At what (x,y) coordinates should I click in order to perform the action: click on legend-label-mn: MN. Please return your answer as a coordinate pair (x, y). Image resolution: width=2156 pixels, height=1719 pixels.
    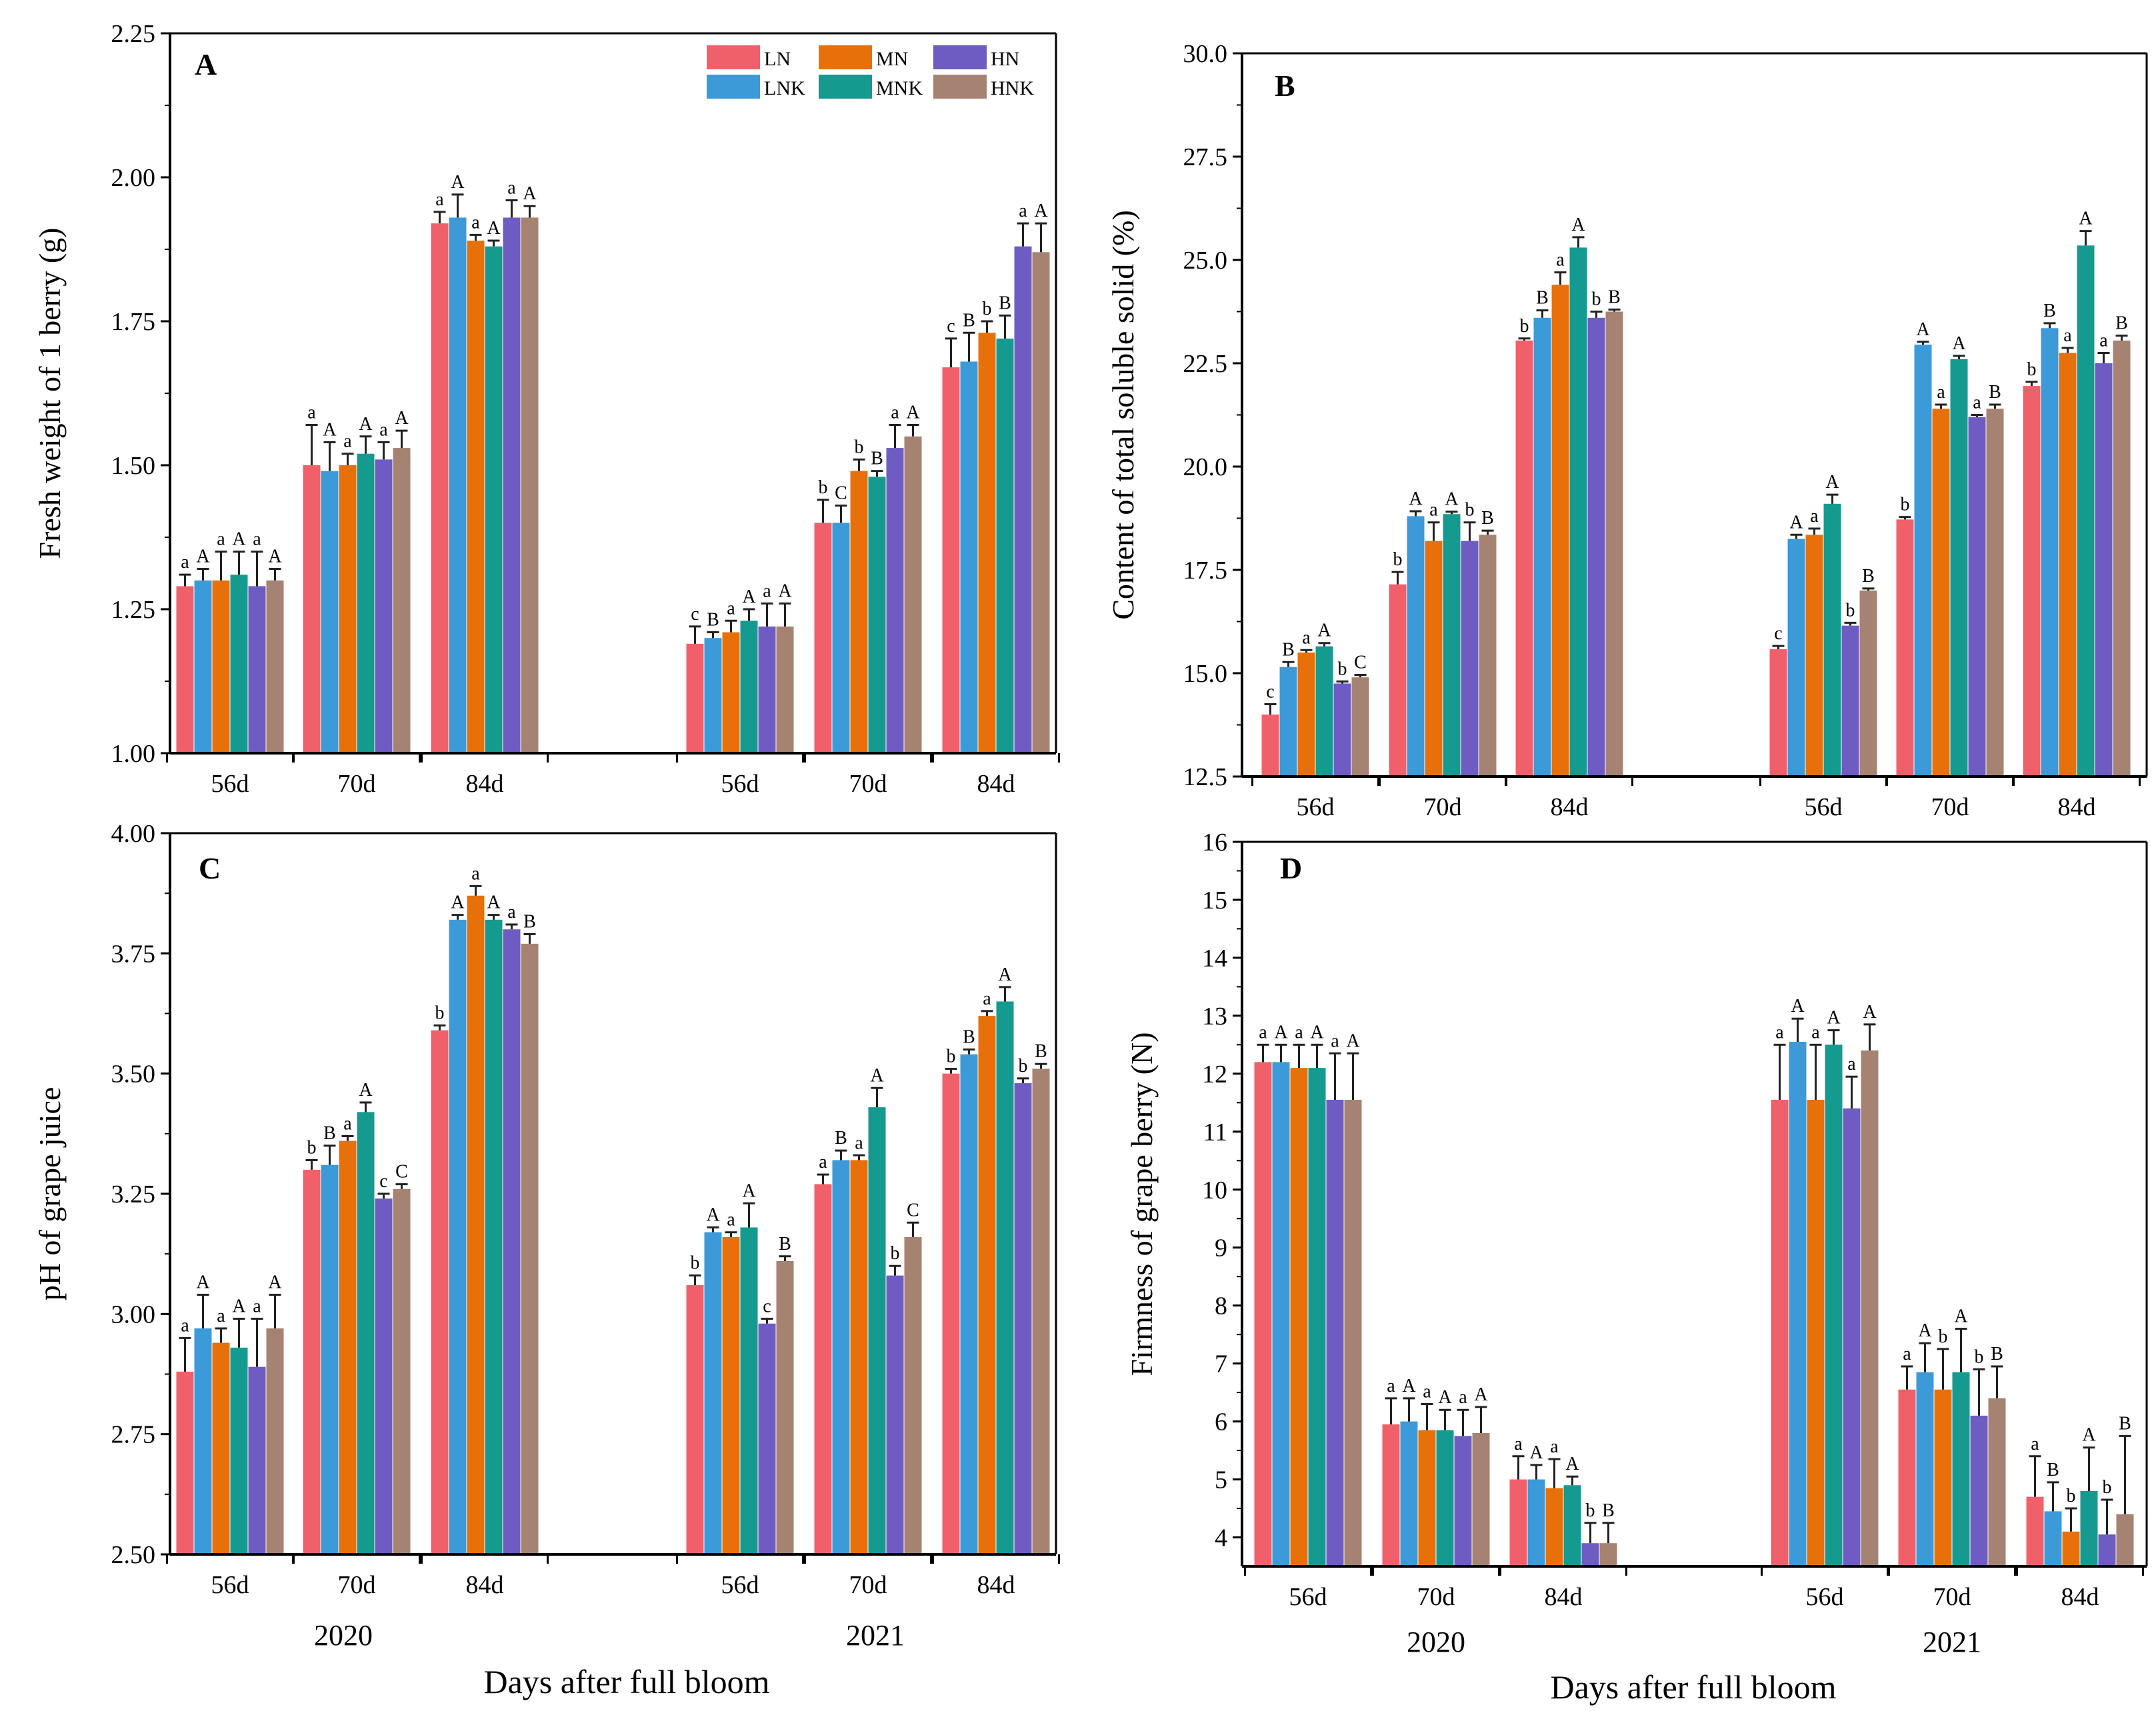
    Looking at the image, I should click on (892, 59).